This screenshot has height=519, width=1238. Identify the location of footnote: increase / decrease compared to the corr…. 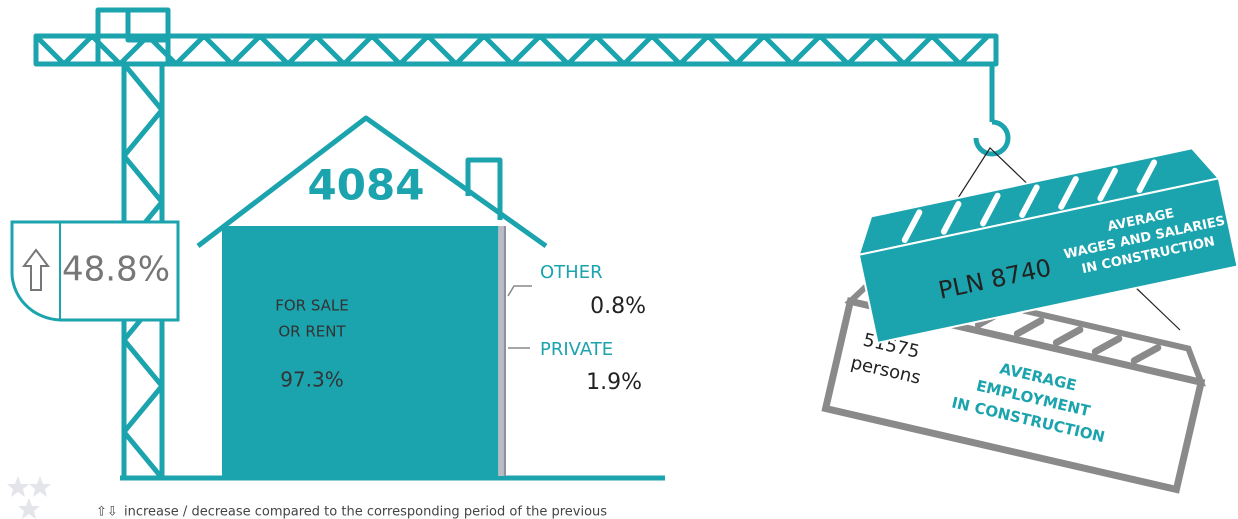
(365, 512).